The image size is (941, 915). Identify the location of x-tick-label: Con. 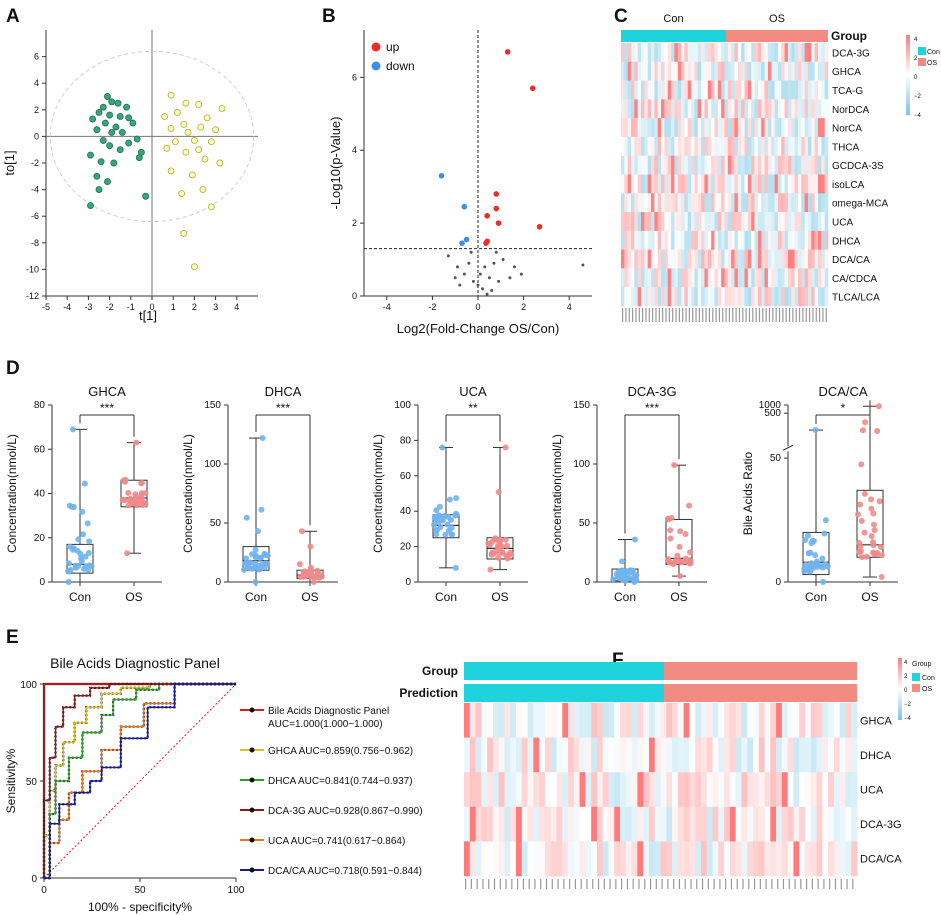
(446, 597).